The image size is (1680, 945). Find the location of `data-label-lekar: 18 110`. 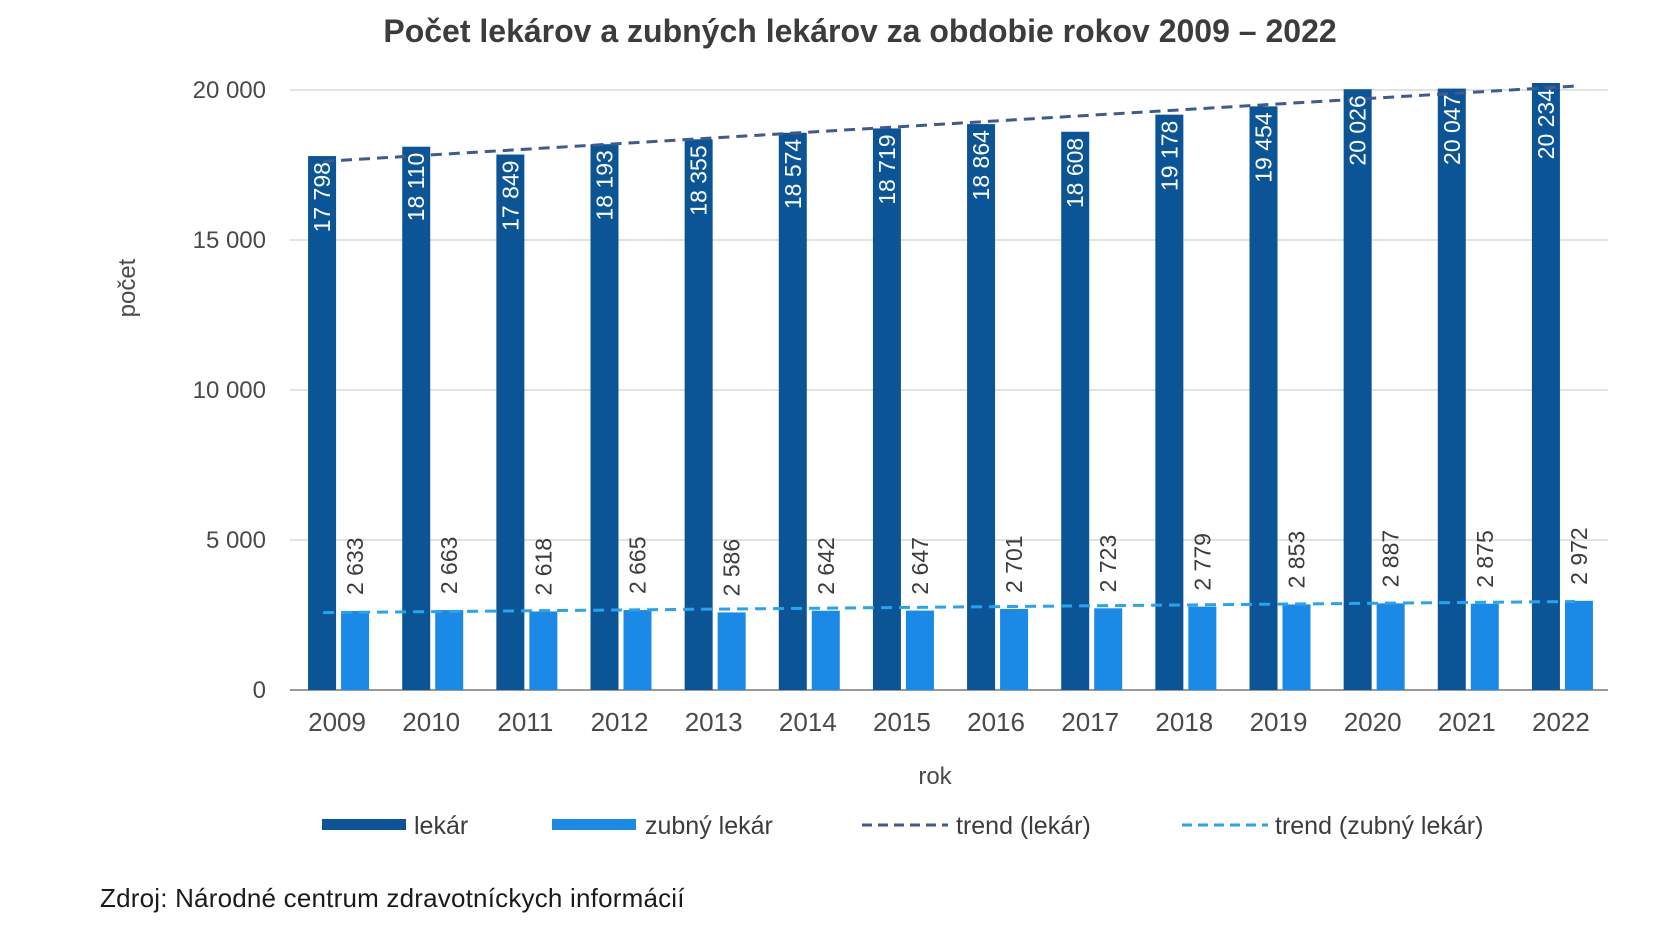

data-label-lekar: 18 110 is located at coordinates (416, 187).